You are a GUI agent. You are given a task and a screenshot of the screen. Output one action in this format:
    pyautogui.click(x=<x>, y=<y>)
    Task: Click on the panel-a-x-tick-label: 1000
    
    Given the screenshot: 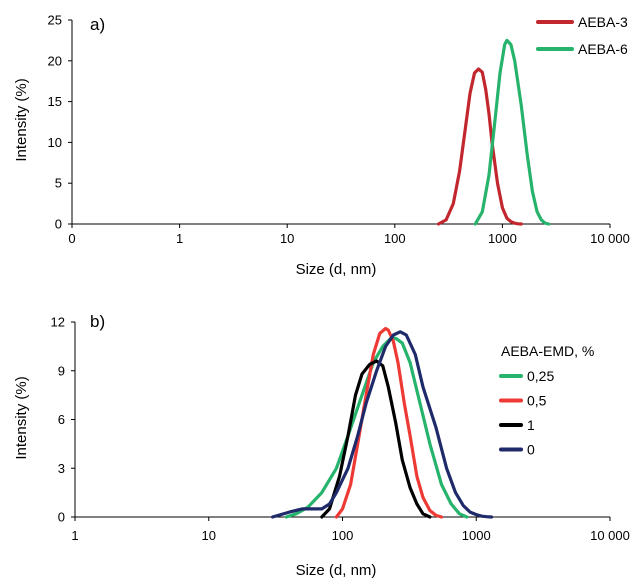 What is the action you would take?
    pyautogui.click(x=502, y=238)
    